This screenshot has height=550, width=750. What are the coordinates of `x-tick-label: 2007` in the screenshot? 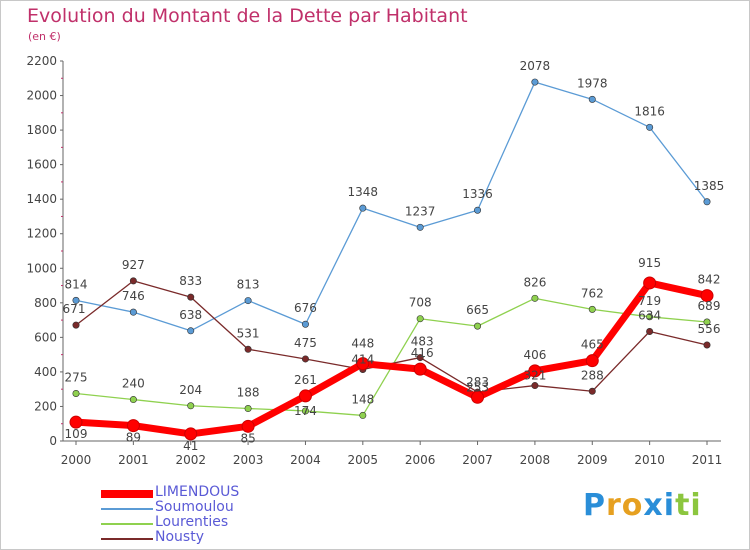 It's located at (477, 460).